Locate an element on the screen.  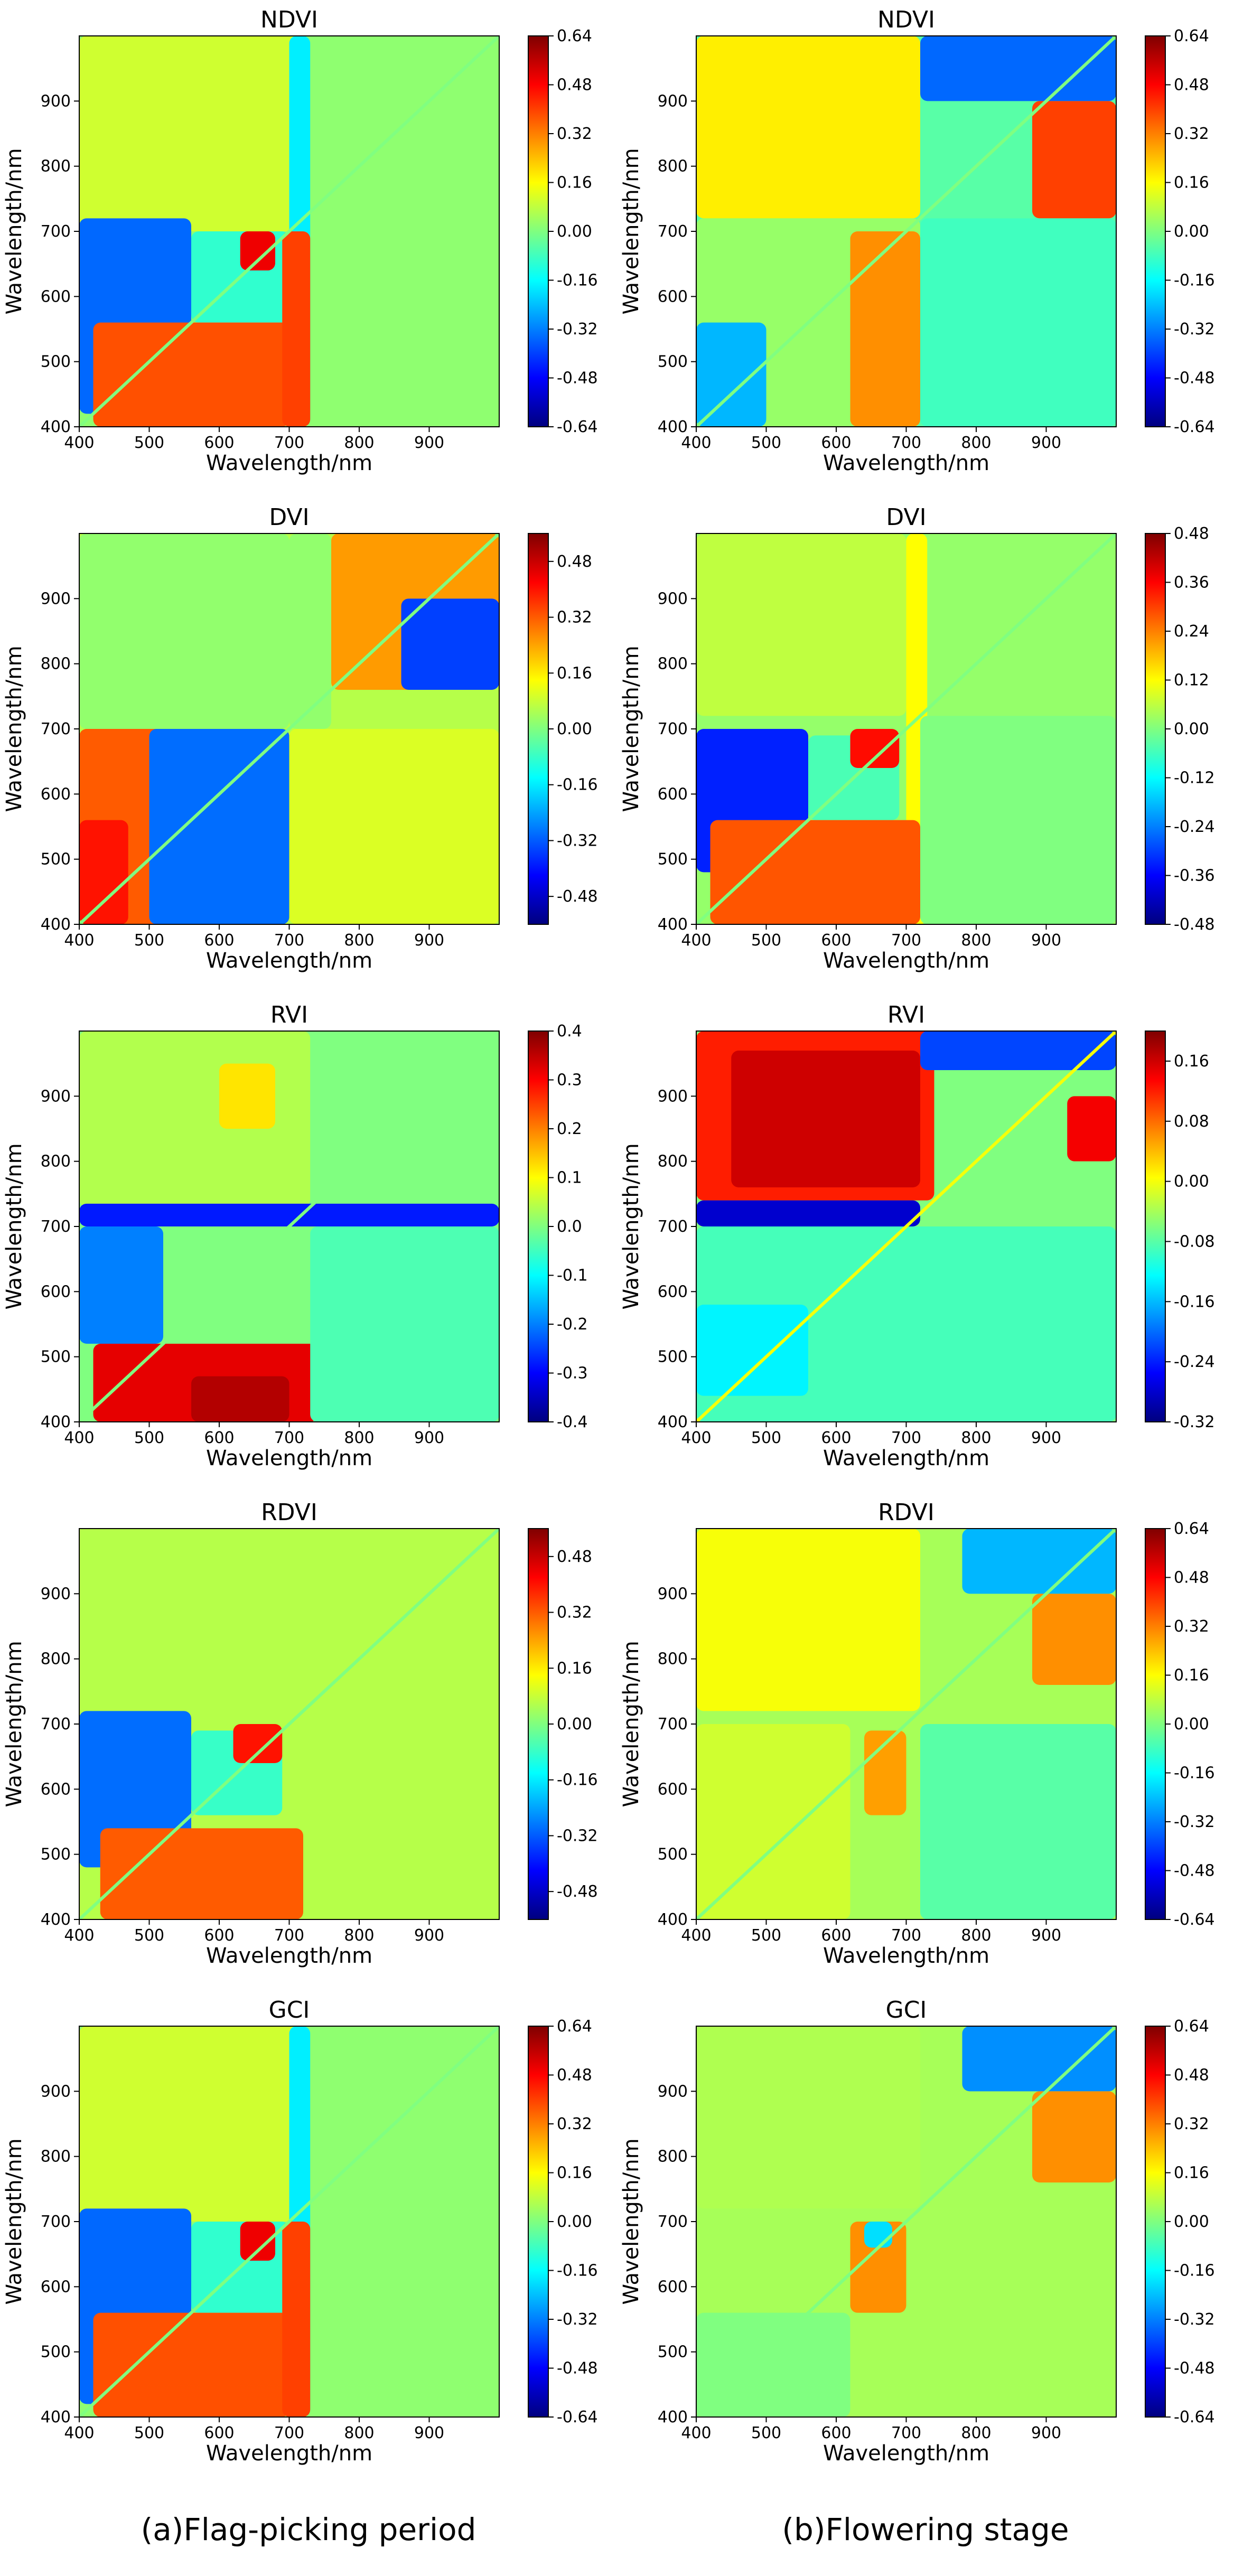
heatmap-cells is located at coordinates (906, 1724).